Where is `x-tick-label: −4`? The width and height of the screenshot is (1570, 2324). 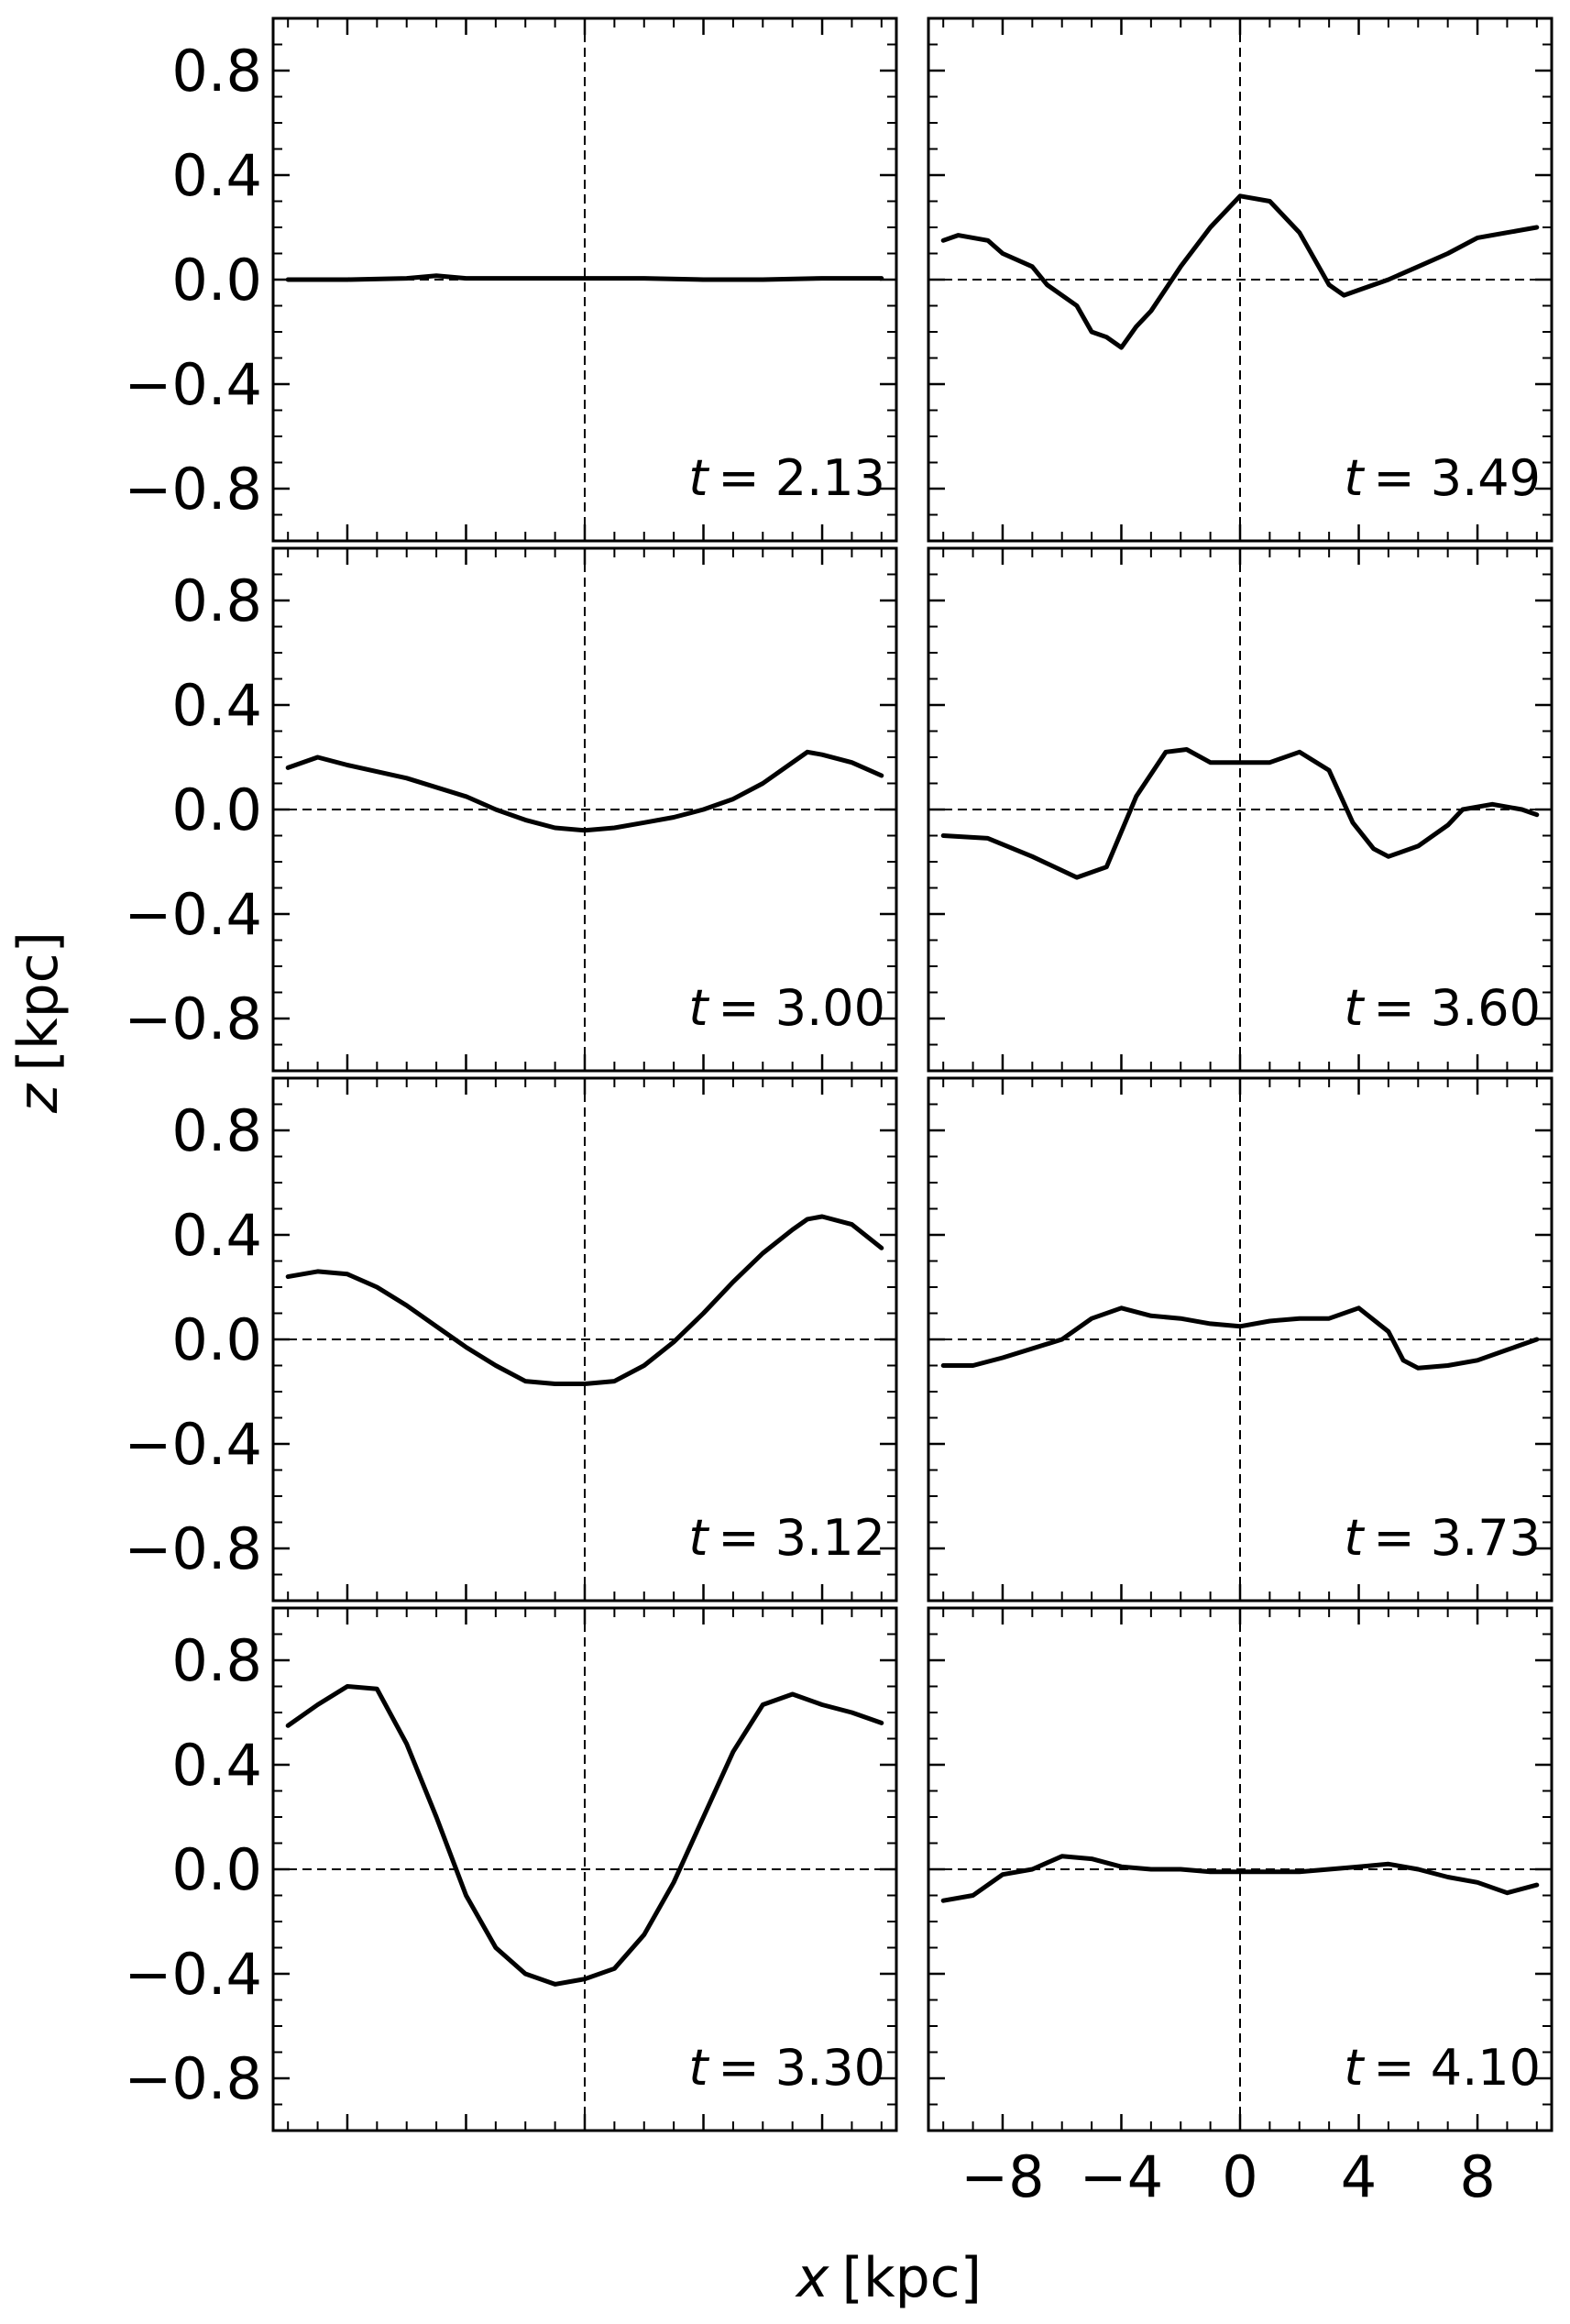
x-tick-label: −4 is located at coordinates (1122, 2176).